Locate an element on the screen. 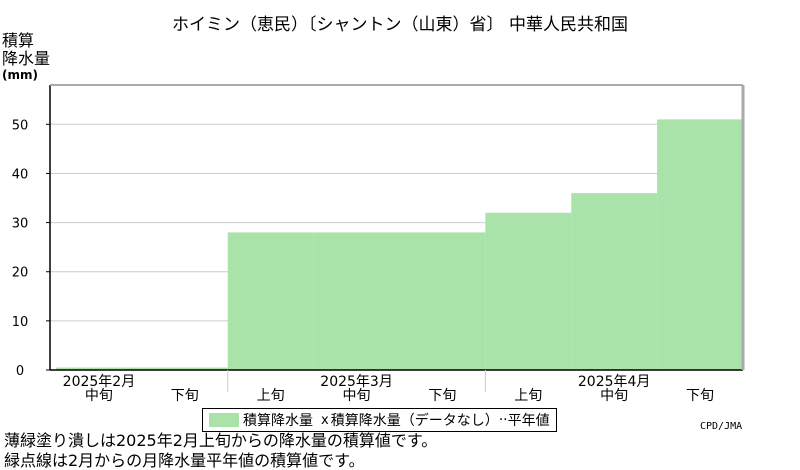  legend-nodata-label: 積算降水量（データなし） is located at coordinates (414, 421).